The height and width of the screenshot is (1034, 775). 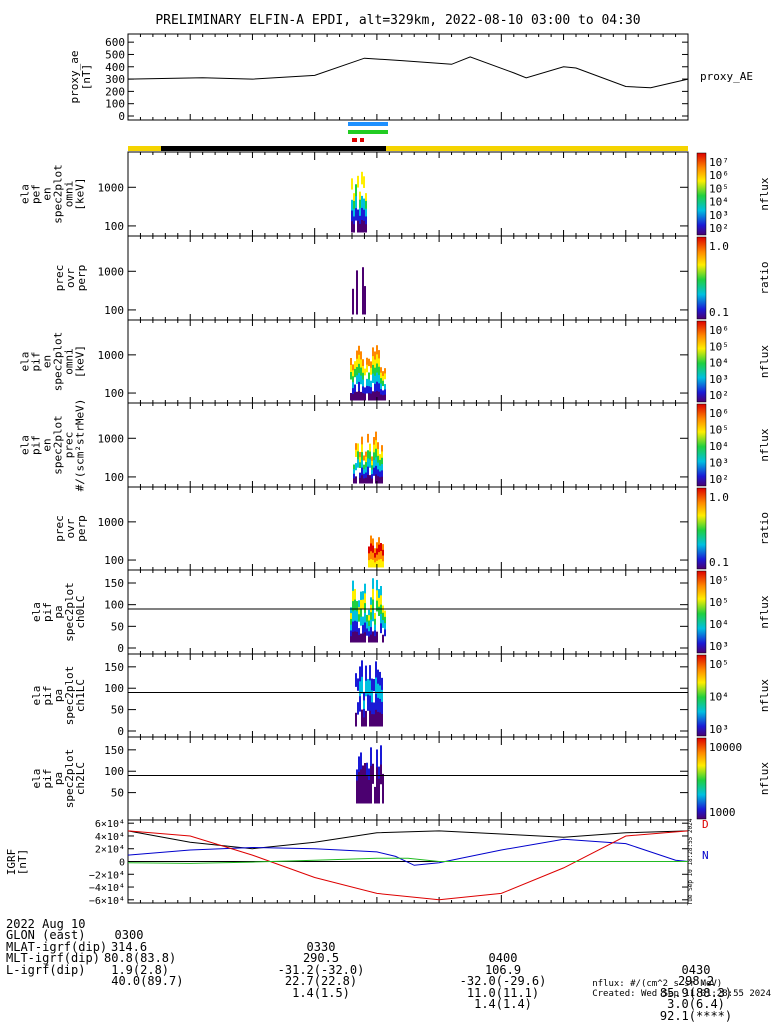 I want to click on colorbar-tick-label: 10⁷, so click(x=719, y=162).